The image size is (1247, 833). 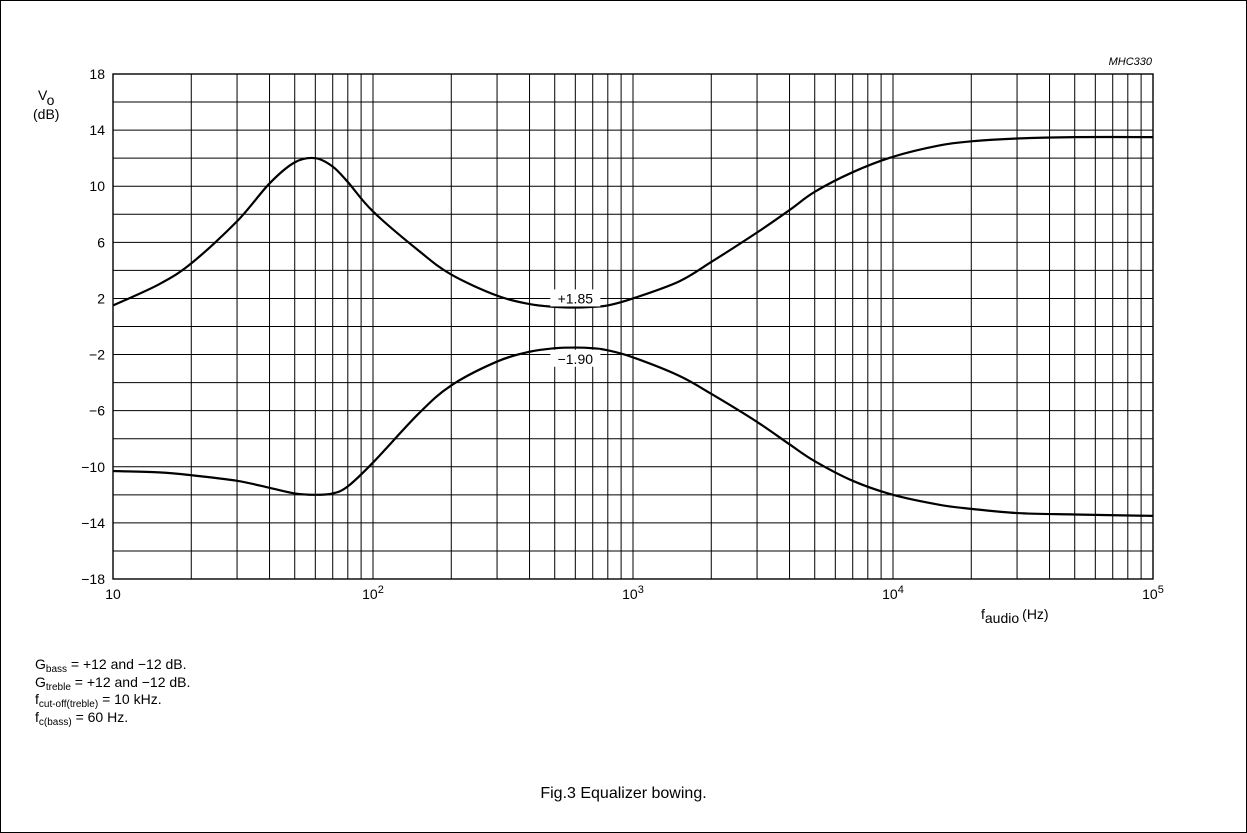 I want to click on x-axis-label: faudio (Hz), so click(x=1015, y=616).